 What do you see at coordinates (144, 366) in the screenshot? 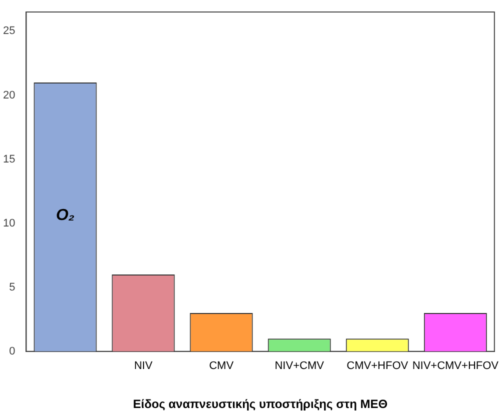
I see `x-tick-label: NIV` at bounding box center [144, 366].